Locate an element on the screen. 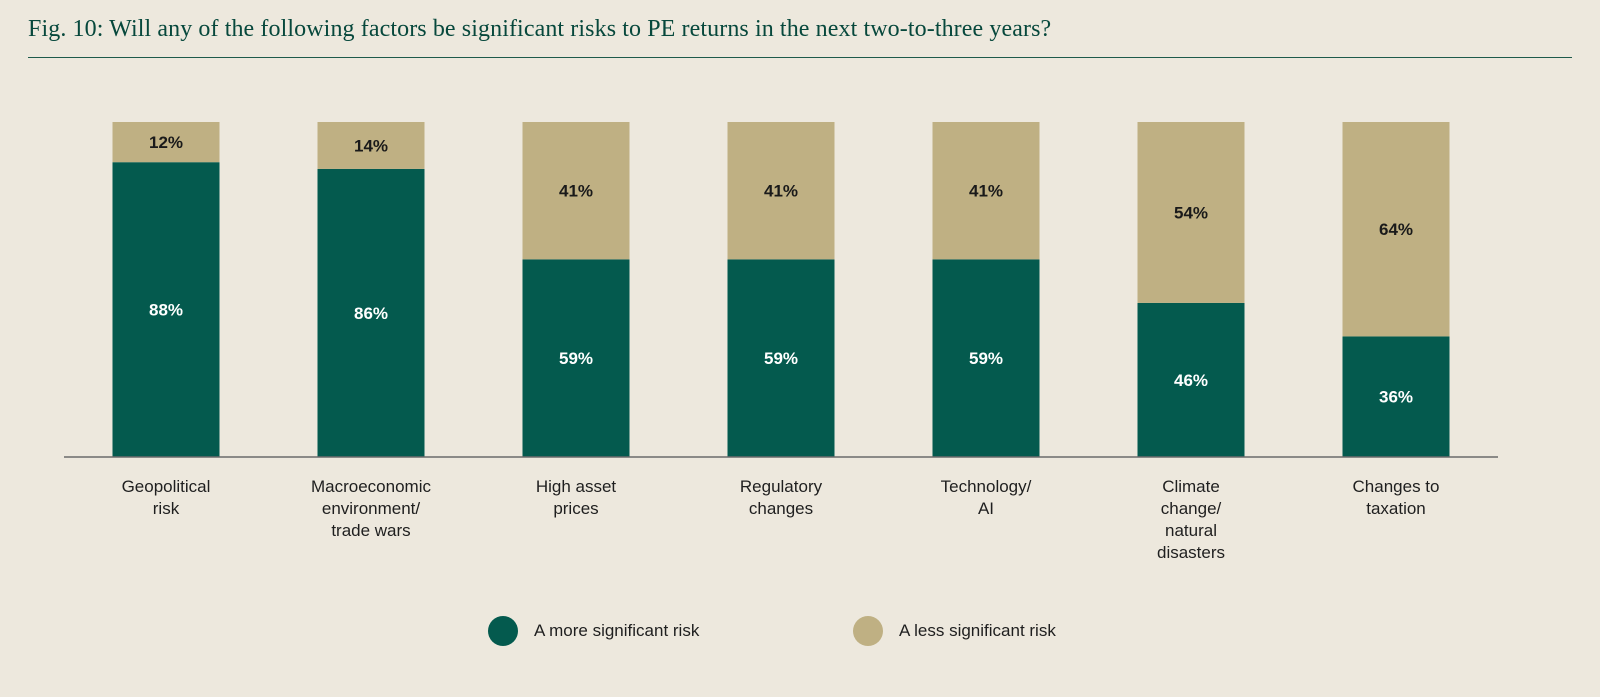  bar-value-label-less-0: 12% is located at coordinates (166, 142).